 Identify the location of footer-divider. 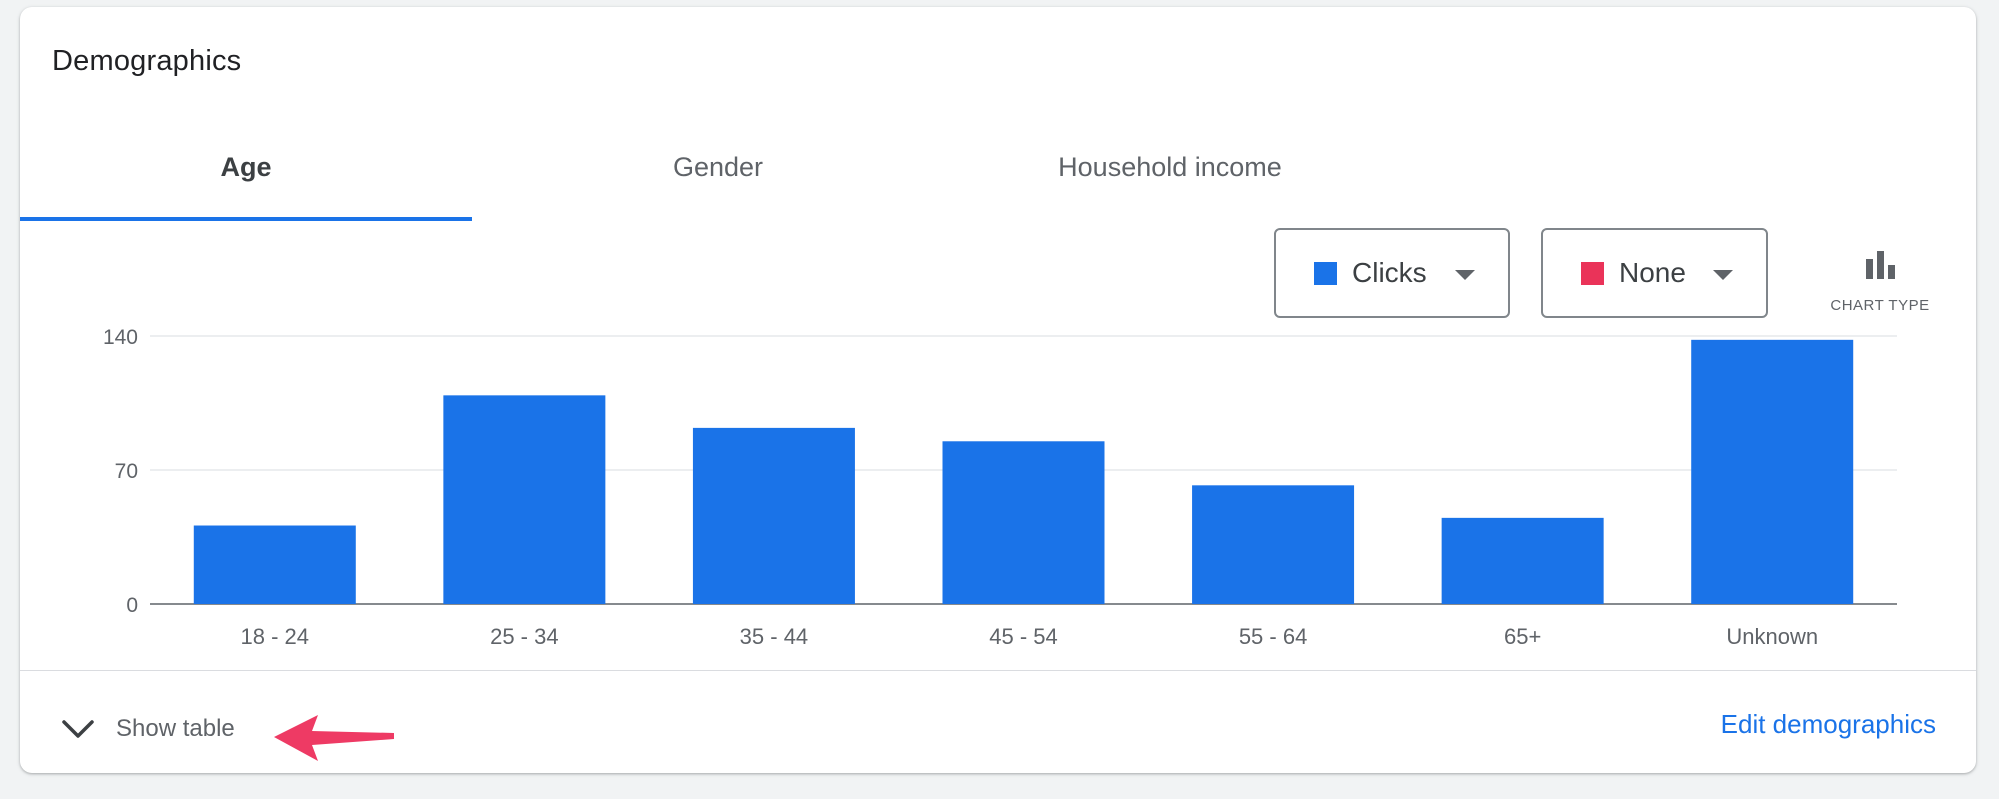
(998, 670).